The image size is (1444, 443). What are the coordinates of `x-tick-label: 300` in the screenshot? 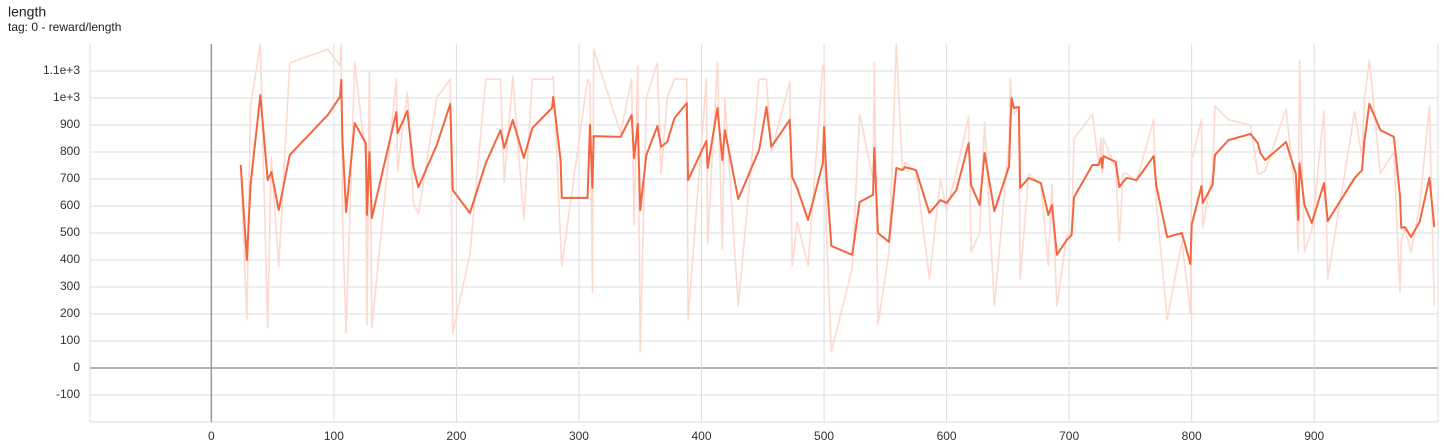 It's located at (579, 436).